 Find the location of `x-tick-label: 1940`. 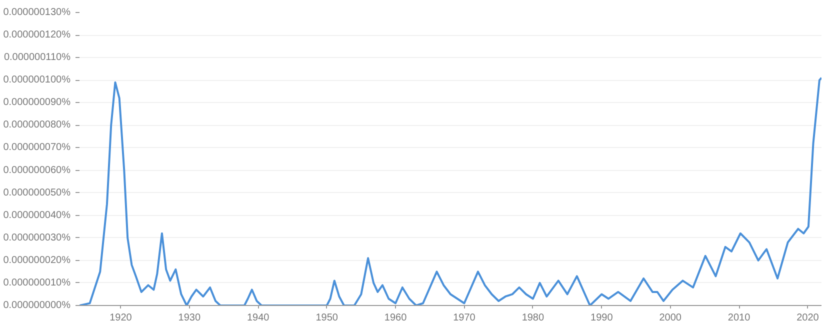

x-tick-label: 1940 is located at coordinates (258, 317).